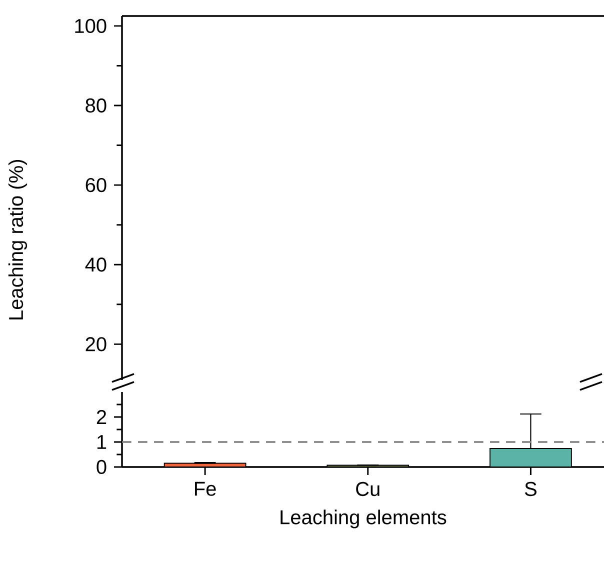  What do you see at coordinates (18, 240) in the screenshot?
I see `y-axis-title: Leaching ratio (%)` at bounding box center [18, 240].